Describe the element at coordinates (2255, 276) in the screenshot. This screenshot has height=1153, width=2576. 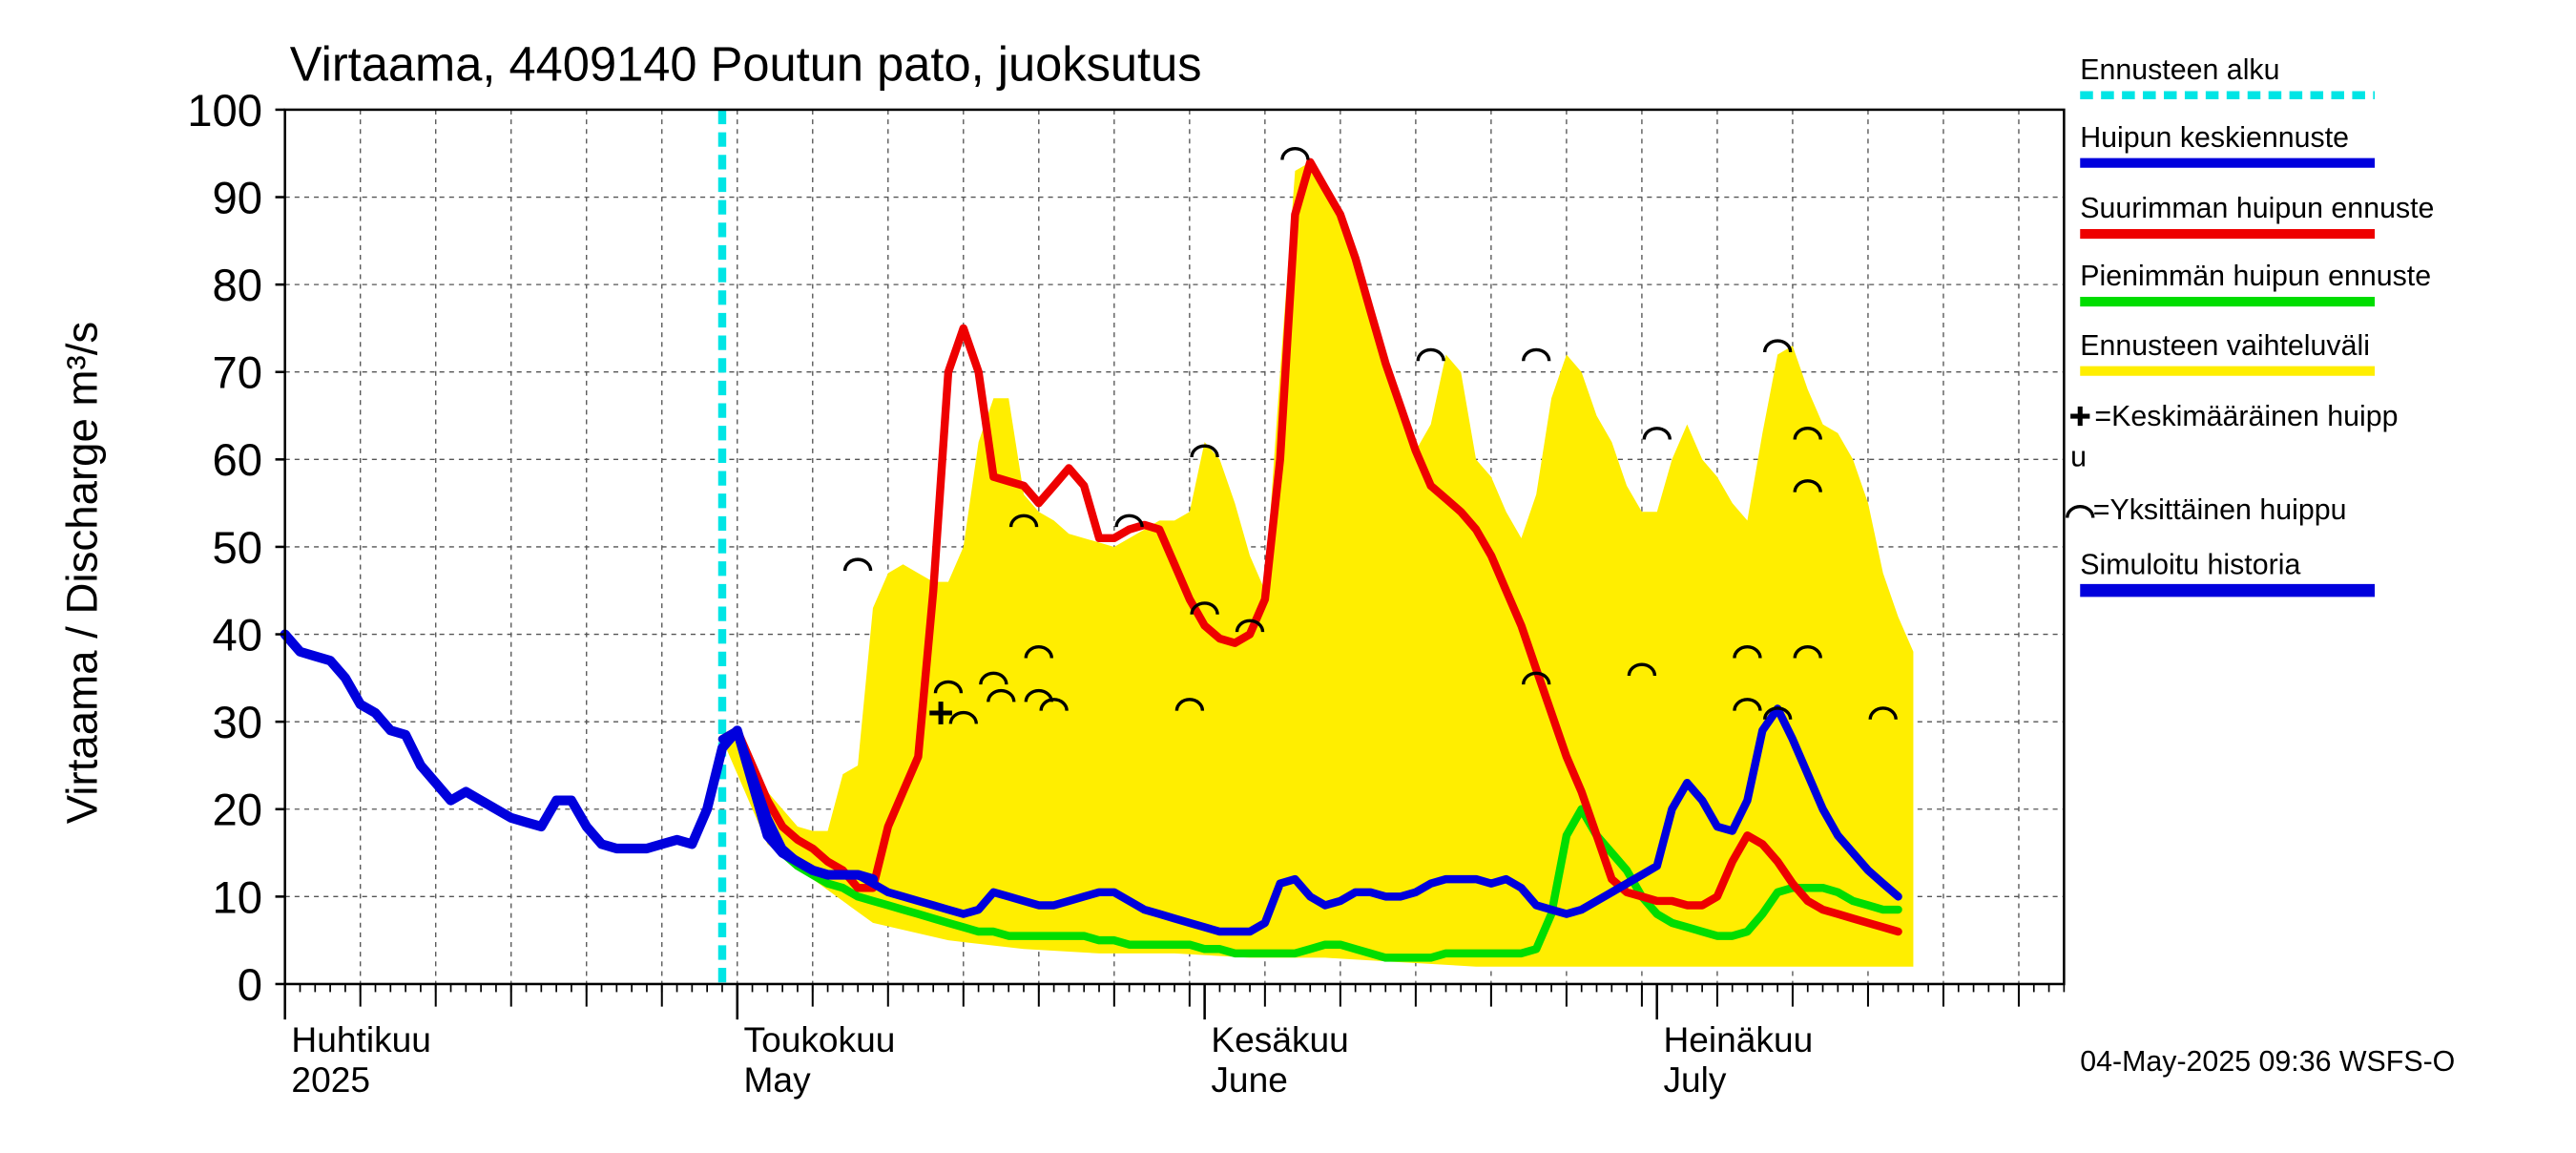
I see `legend-min-peak-label: Pienimmän huipun ennuste` at that location.